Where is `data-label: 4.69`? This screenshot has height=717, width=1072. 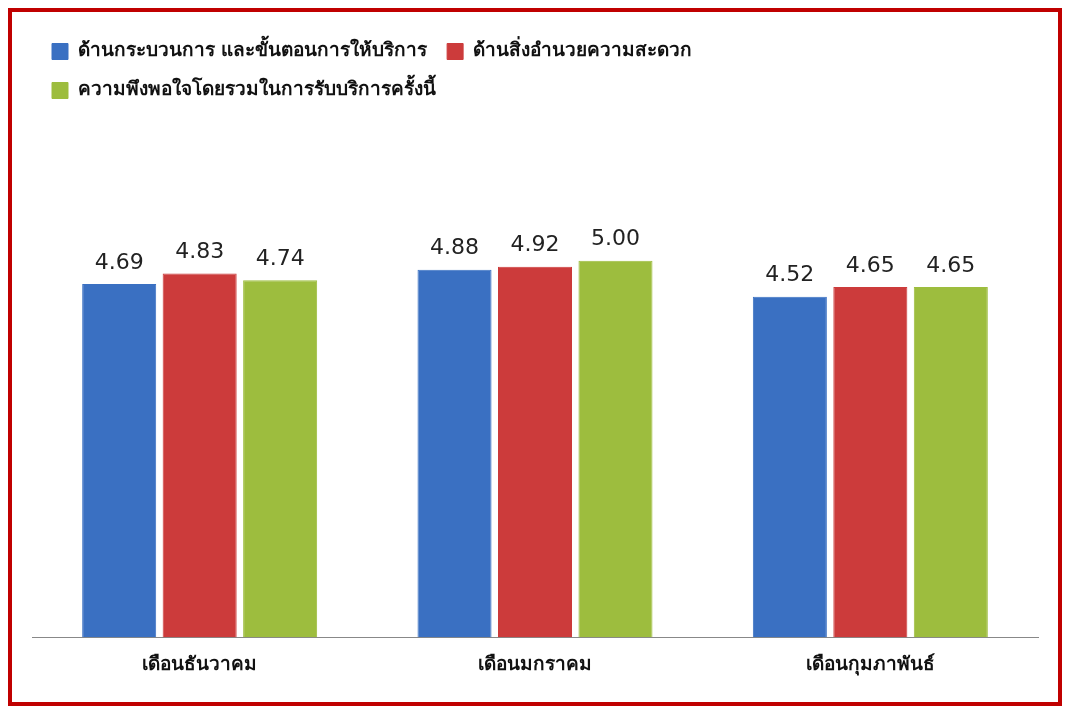 data-label: 4.69 is located at coordinates (119, 261).